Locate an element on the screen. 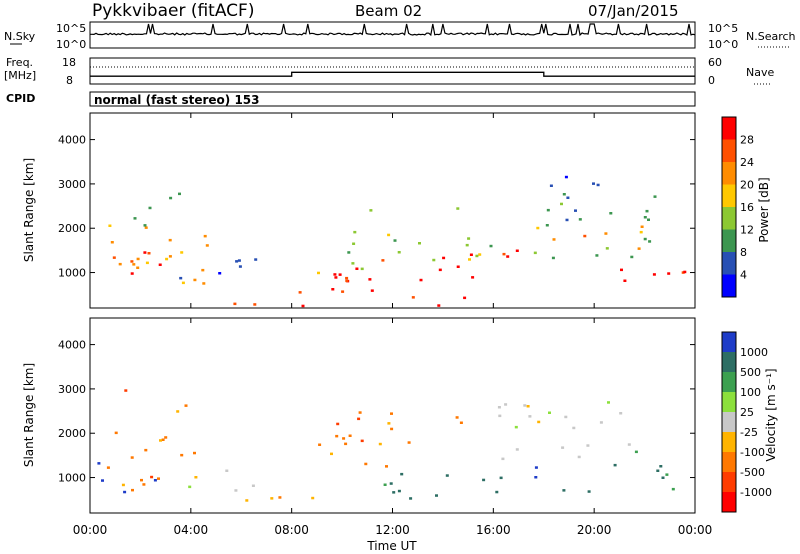 The width and height of the screenshot is (800, 554). power-colorbar: 28 24 20 16 12 8 4 is located at coordinates (737, 207).